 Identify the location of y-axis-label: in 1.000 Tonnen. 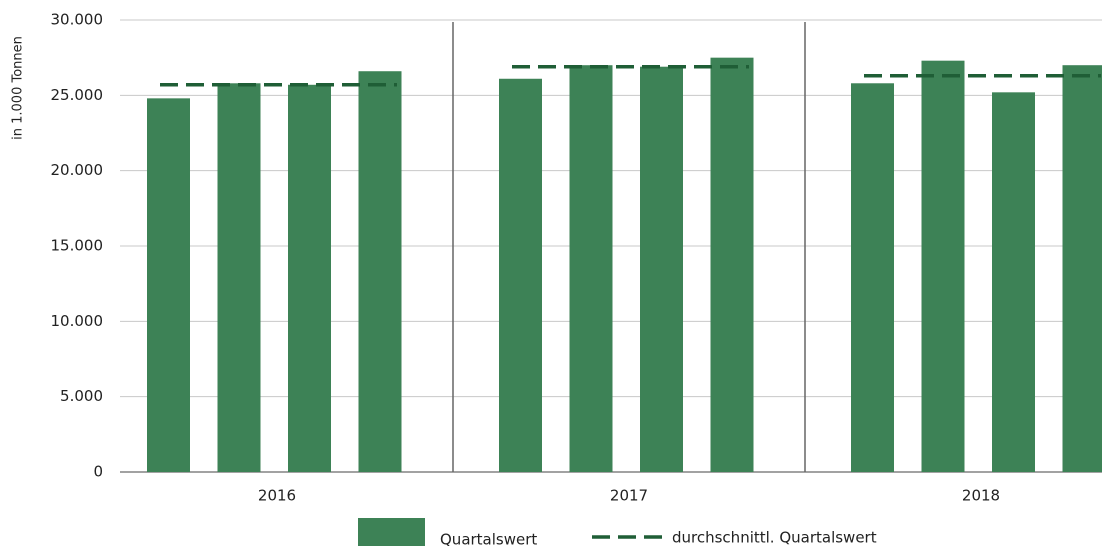
(18, 88).